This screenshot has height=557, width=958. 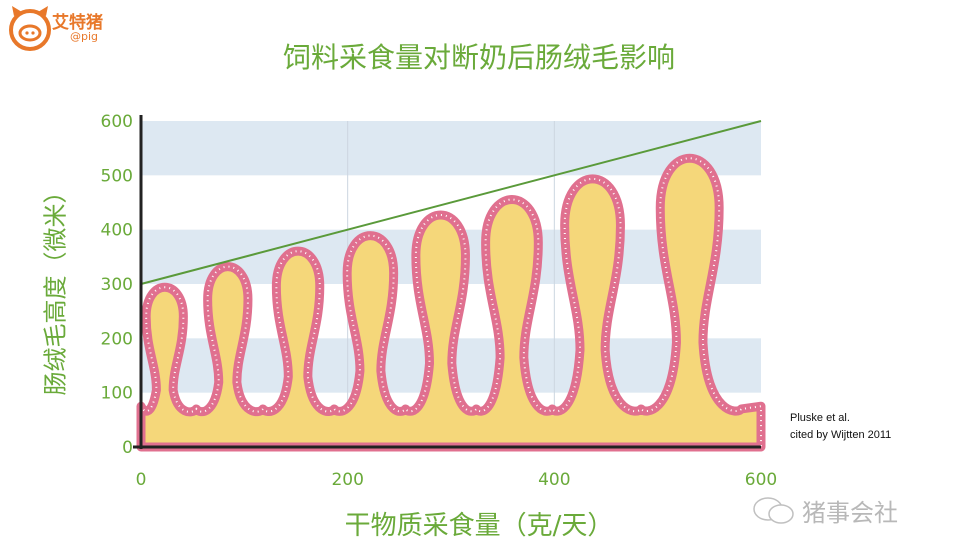 What do you see at coordinates (761, 480) in the screenshot?
I see `x-tick-label: 600` at bounding box center [761, 480].